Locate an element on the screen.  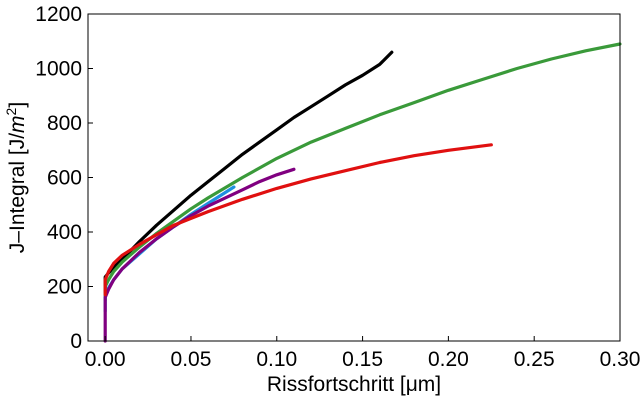
y-axis-title-unit: m is located at coordinates (17, 124).